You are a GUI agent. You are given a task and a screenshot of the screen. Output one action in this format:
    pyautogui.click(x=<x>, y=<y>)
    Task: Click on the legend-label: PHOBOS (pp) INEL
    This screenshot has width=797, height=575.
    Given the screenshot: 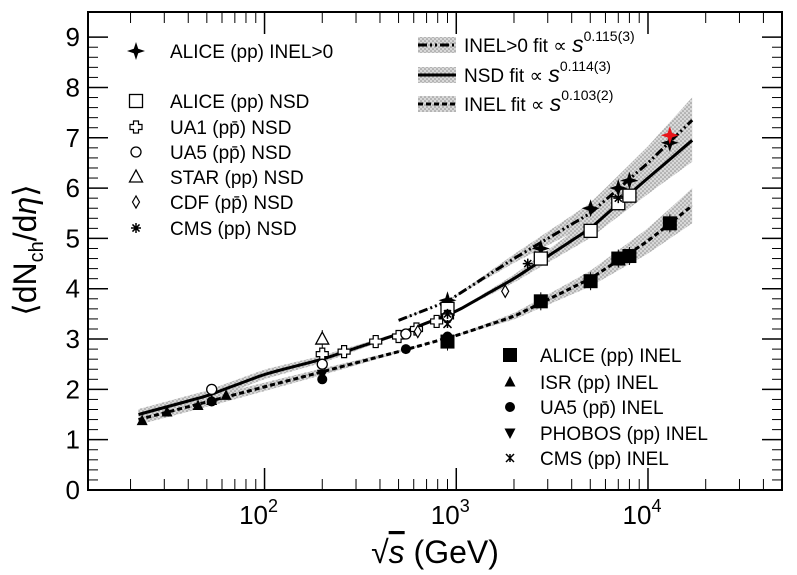 What is the action you would take?
    pyautogui.click(x=624, y=434)
    